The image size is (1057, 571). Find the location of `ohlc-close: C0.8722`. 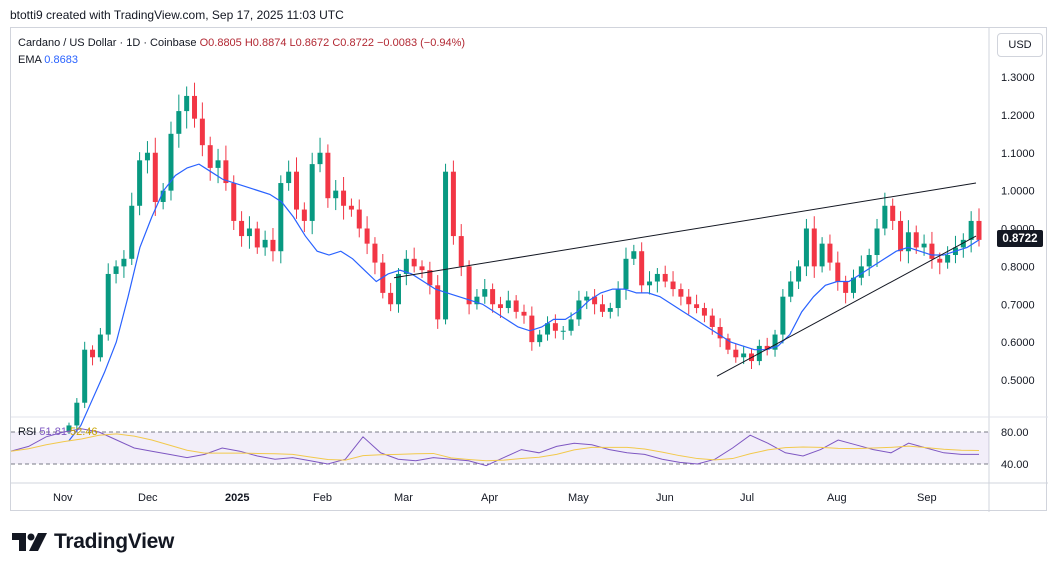

ohlc-close: C0.8722 is located at coordinates (353, 43).